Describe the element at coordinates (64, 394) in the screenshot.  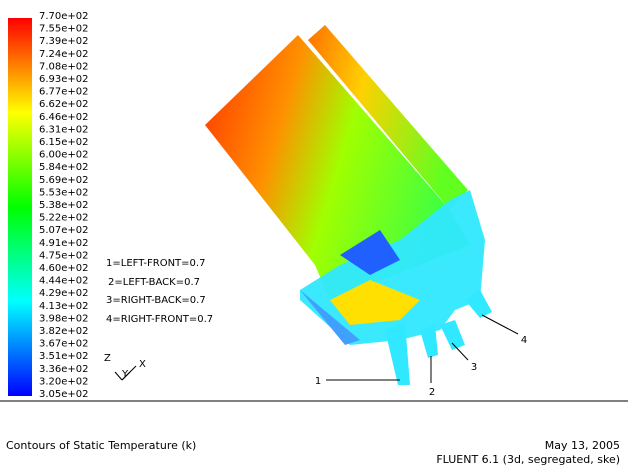
I see `colorbar-label: 3.05e+02` at that location.